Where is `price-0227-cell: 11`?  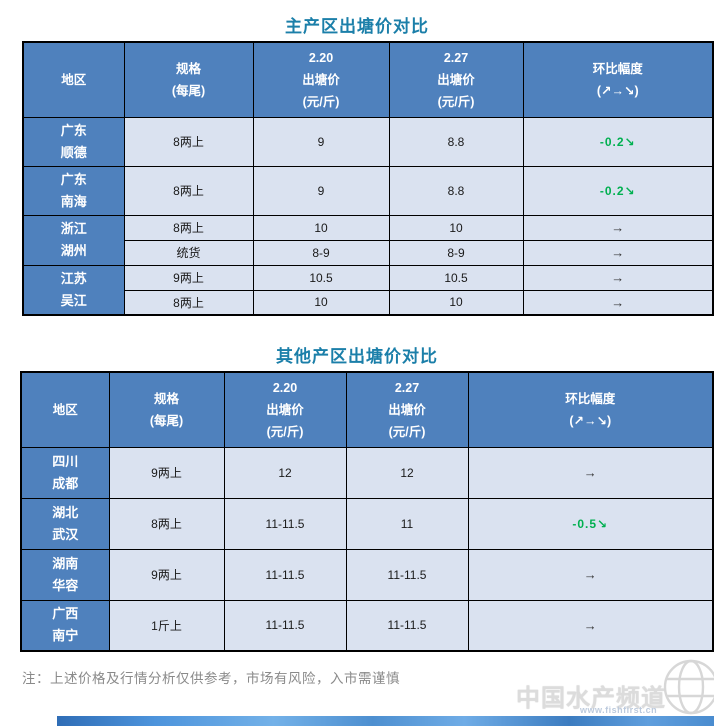 price-0227-cell: 11 is located at coordinates (407, 523).